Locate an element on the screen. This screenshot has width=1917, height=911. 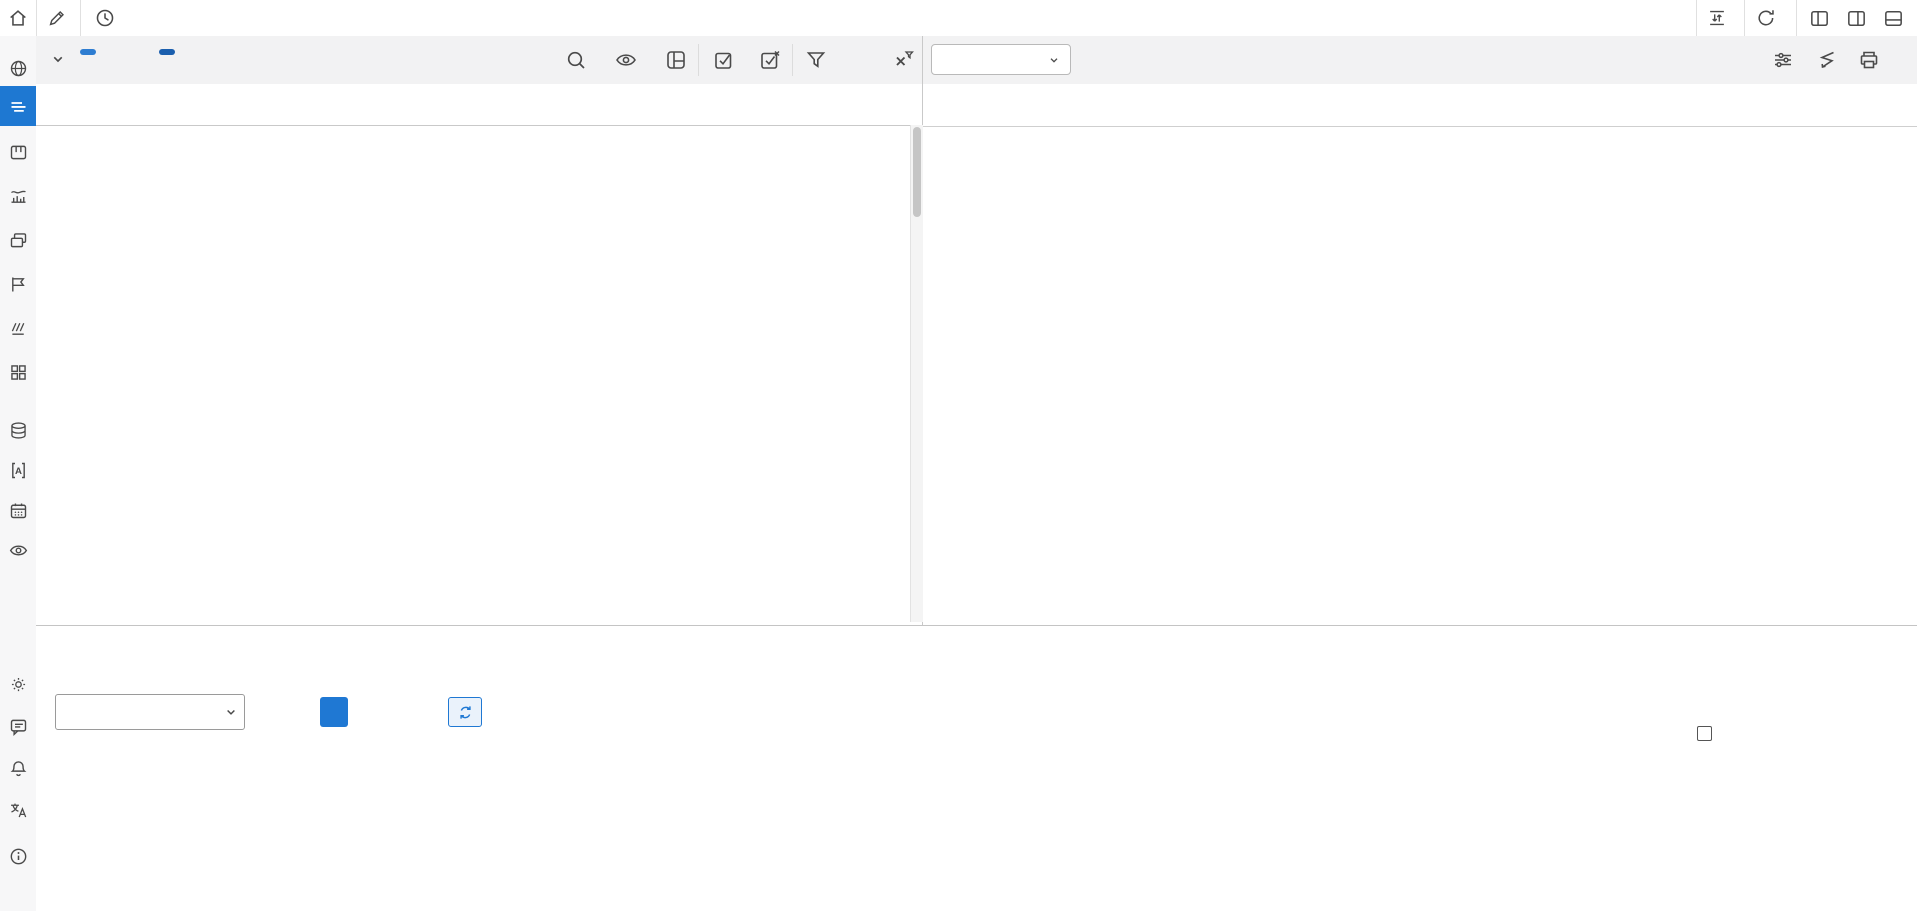
assign-record-button is located at coordinates (334, 712).